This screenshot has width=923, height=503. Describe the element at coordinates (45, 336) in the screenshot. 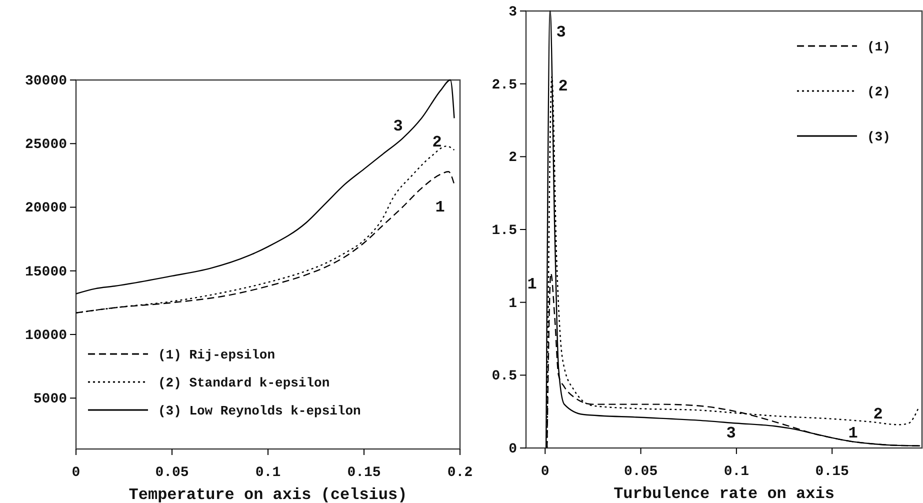

I see `y-tick-label: 10000` at that location.